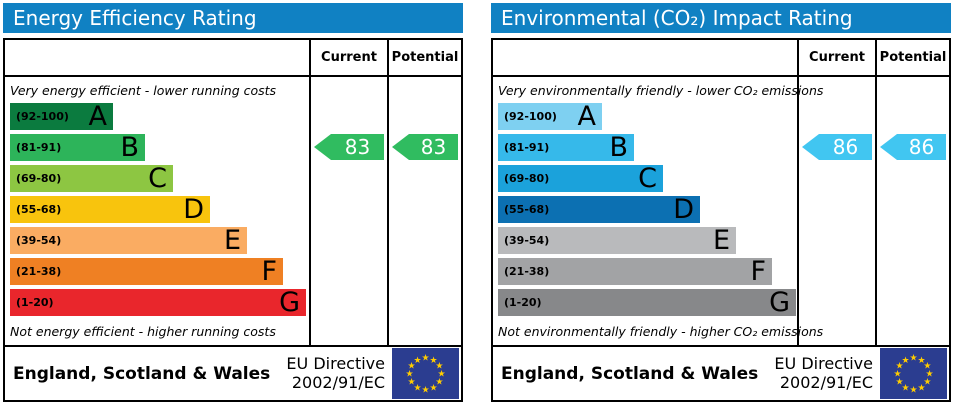  What do you see at coordinates (424, 211) in the screenshot?
I see `energy-potential-cell: 83` at bounding box center [424, 211].